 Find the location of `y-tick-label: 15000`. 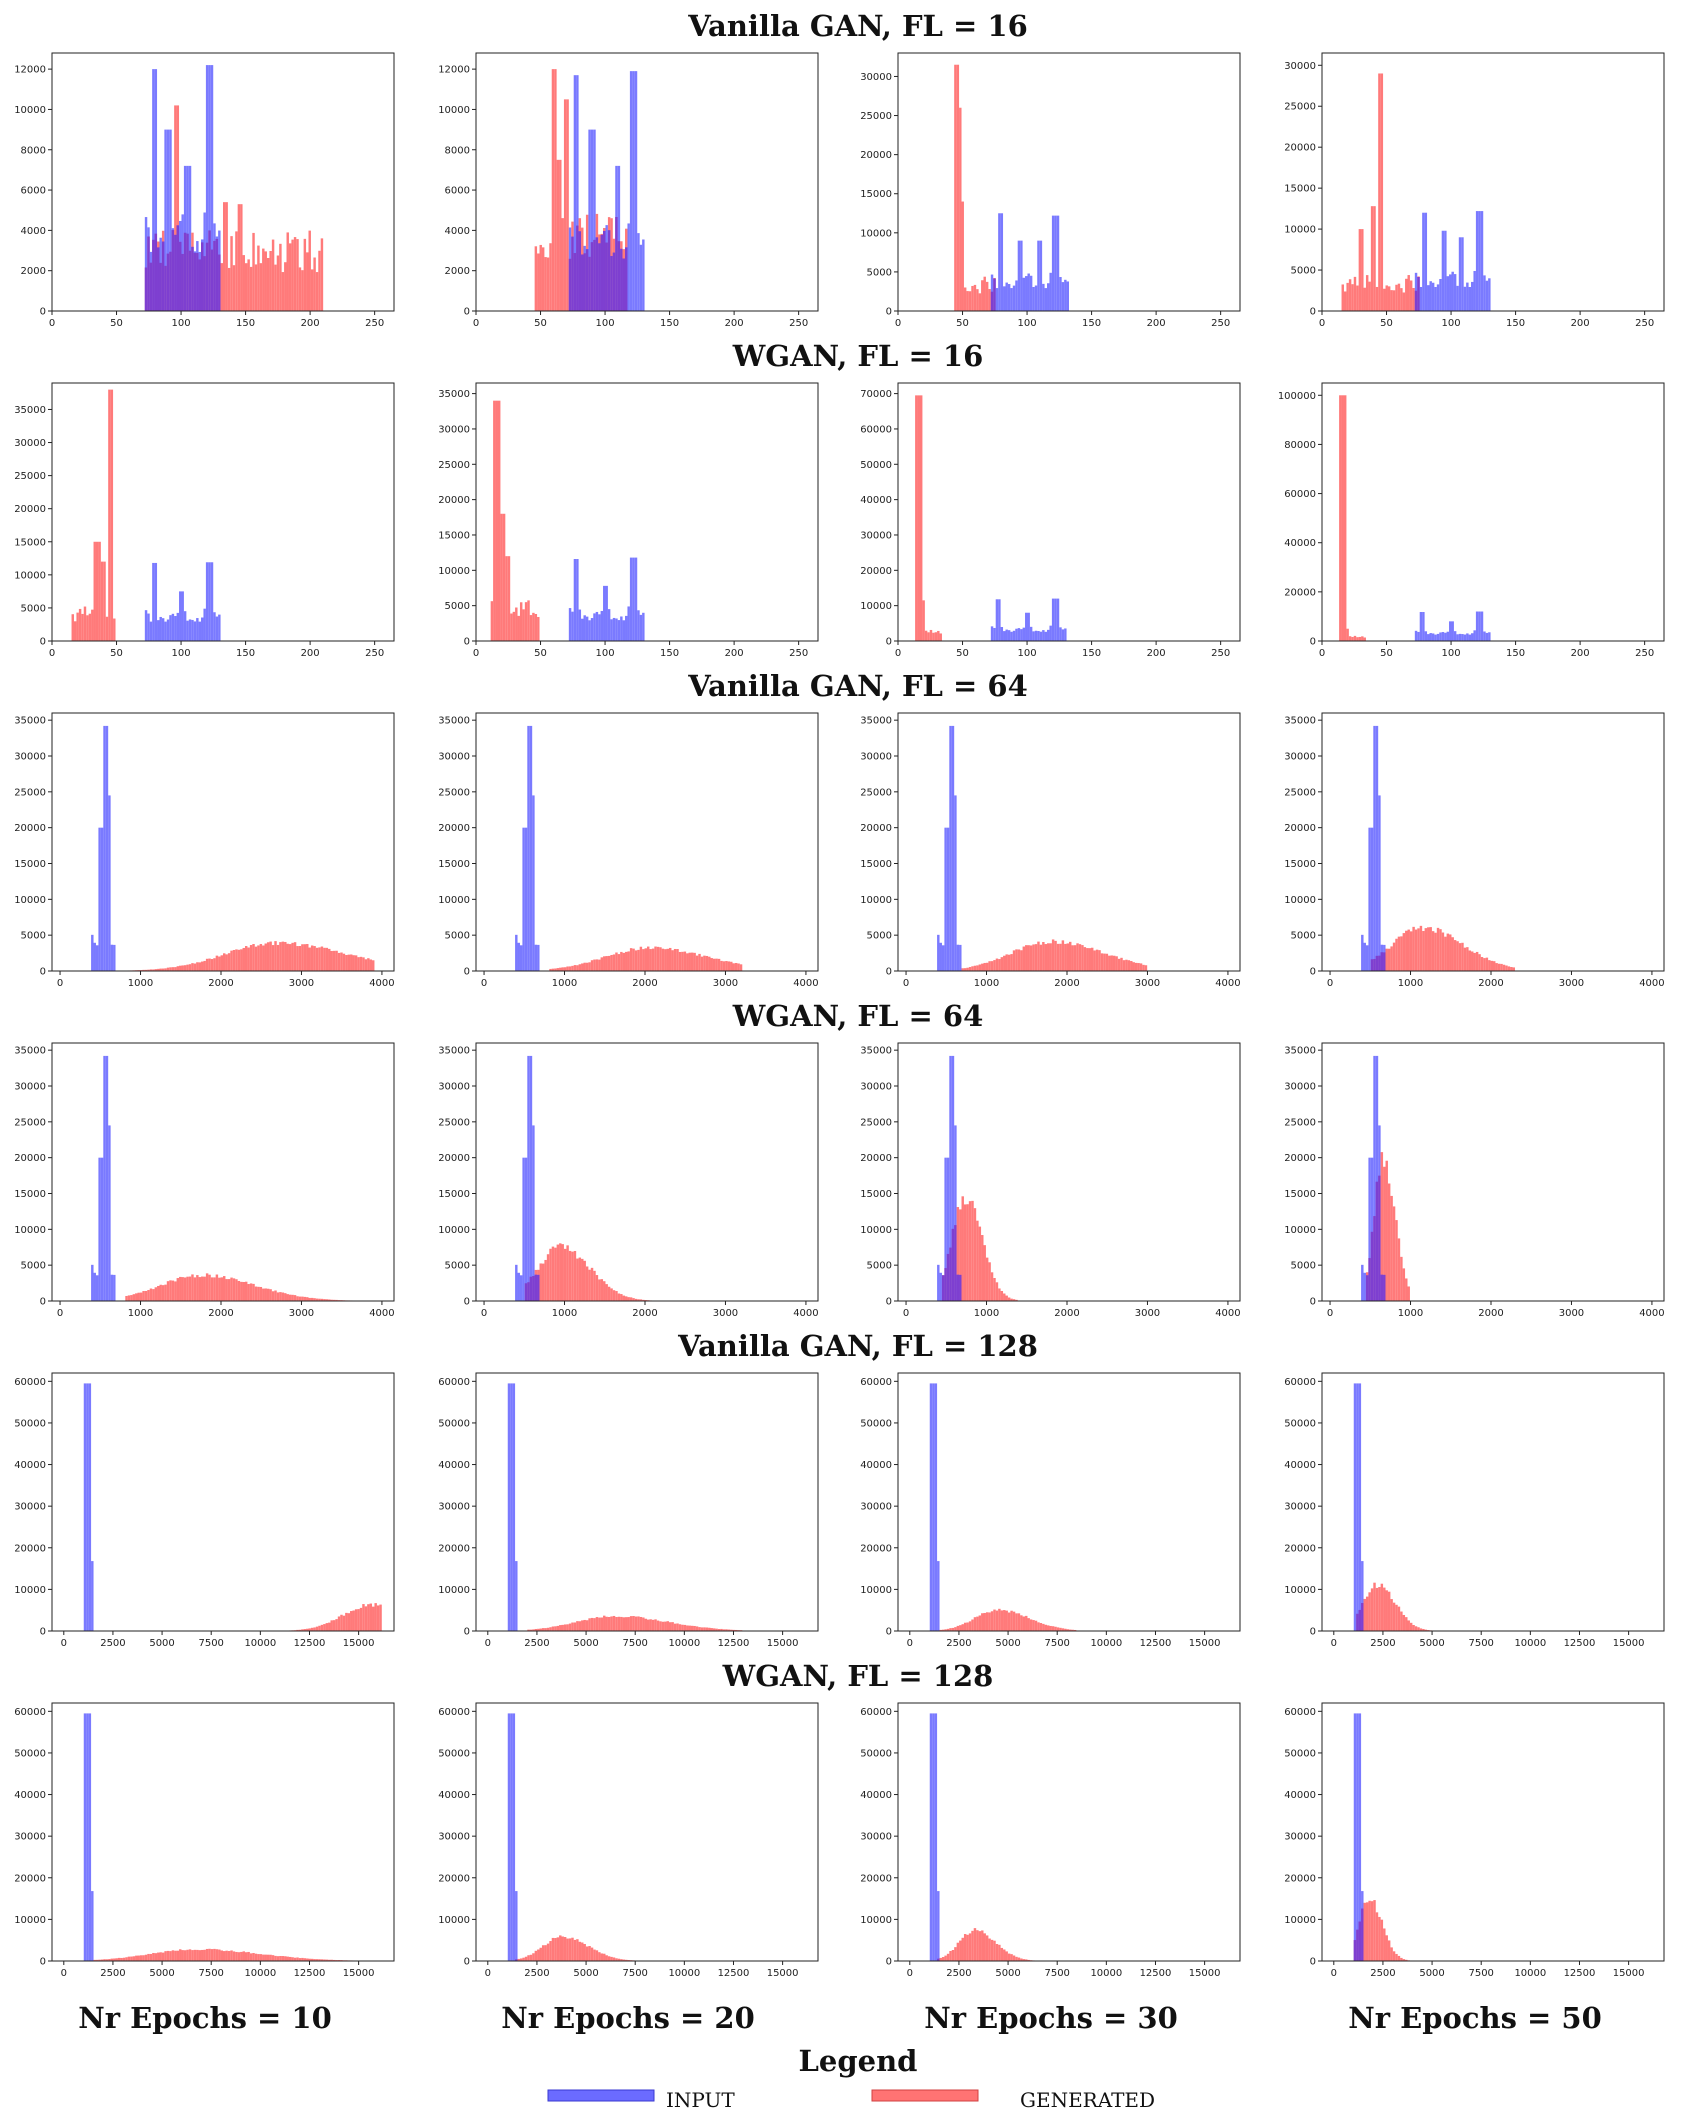

y-tick-label: 15000 is located at coordinates (1300, 1194).